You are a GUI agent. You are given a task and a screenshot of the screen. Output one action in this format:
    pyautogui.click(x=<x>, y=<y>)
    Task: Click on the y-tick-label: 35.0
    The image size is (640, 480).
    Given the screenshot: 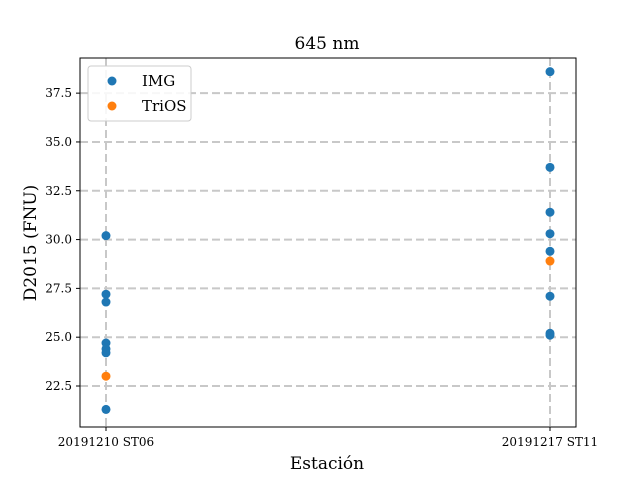 What is the action you would take?
    pyautogui.click(x=58, y=142)
    